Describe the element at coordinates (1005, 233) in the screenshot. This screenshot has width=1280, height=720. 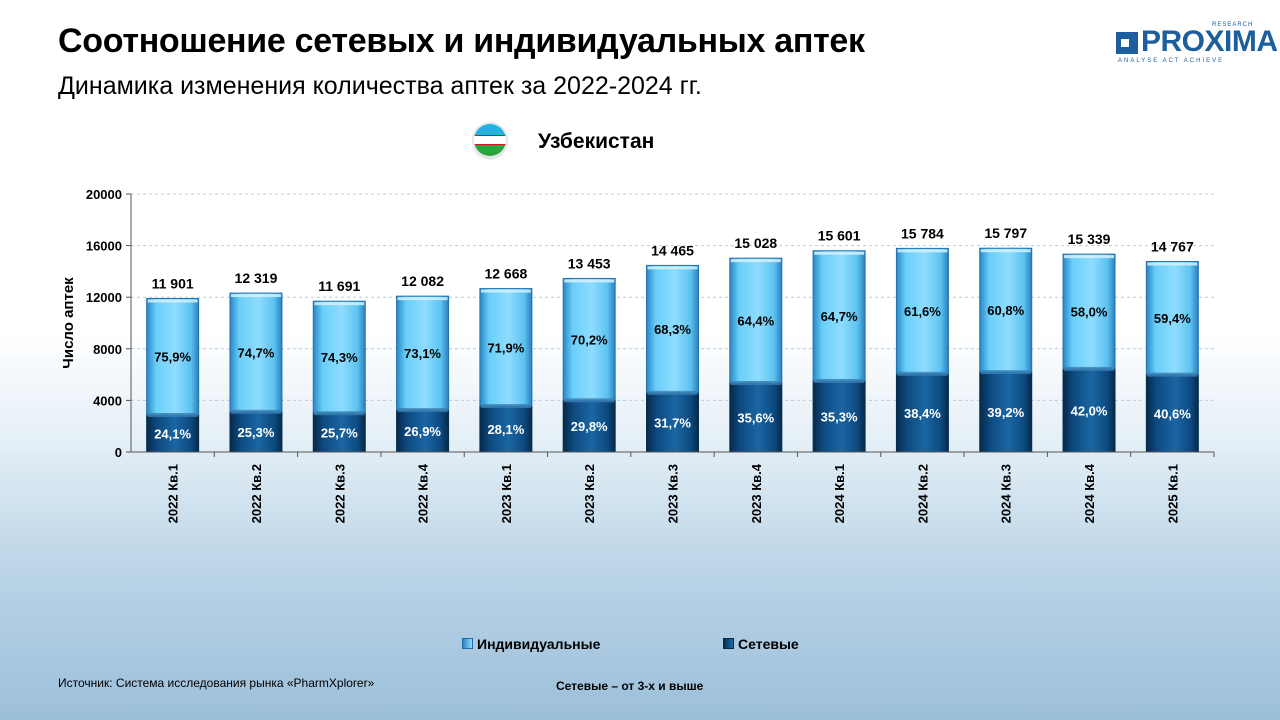
I see `total-label: 15 797` at that location.